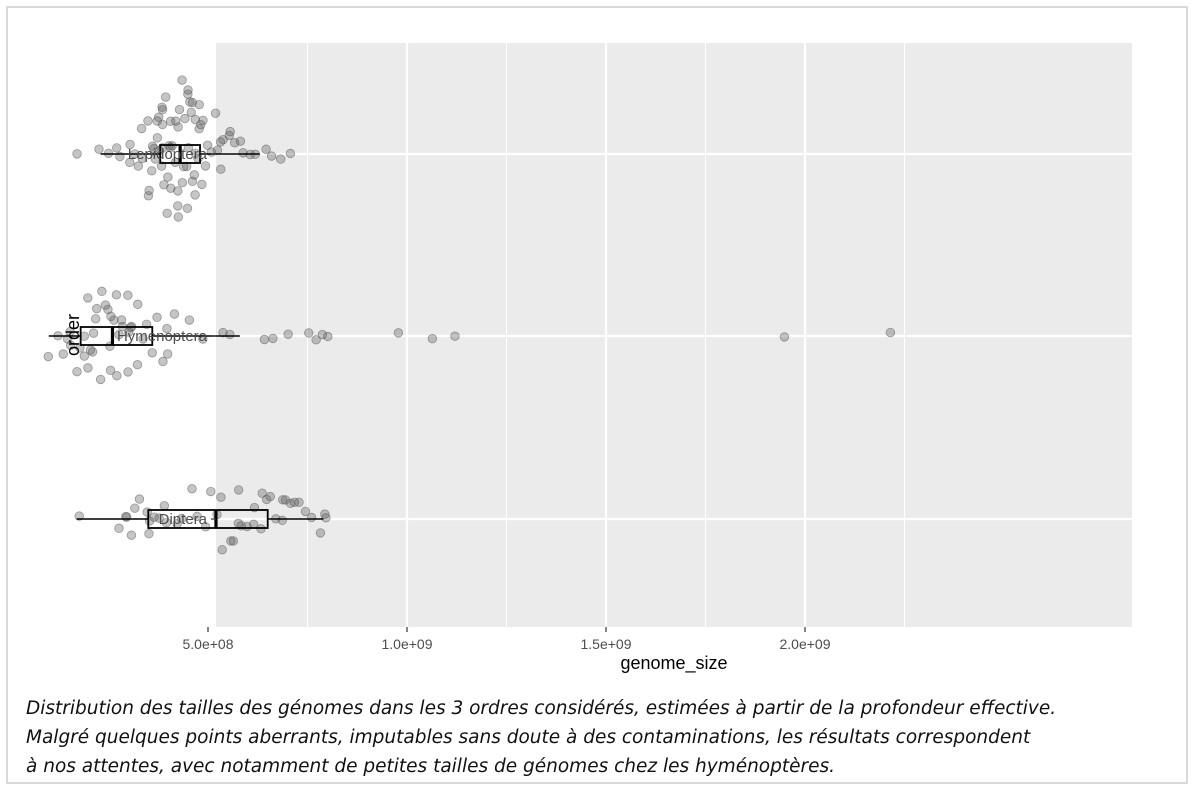 The image size is (1196, 792). Describe the element at coordinates (208, 644) in the screenshot. I see `x-tick-label-0: 5.0e+08` at that location.